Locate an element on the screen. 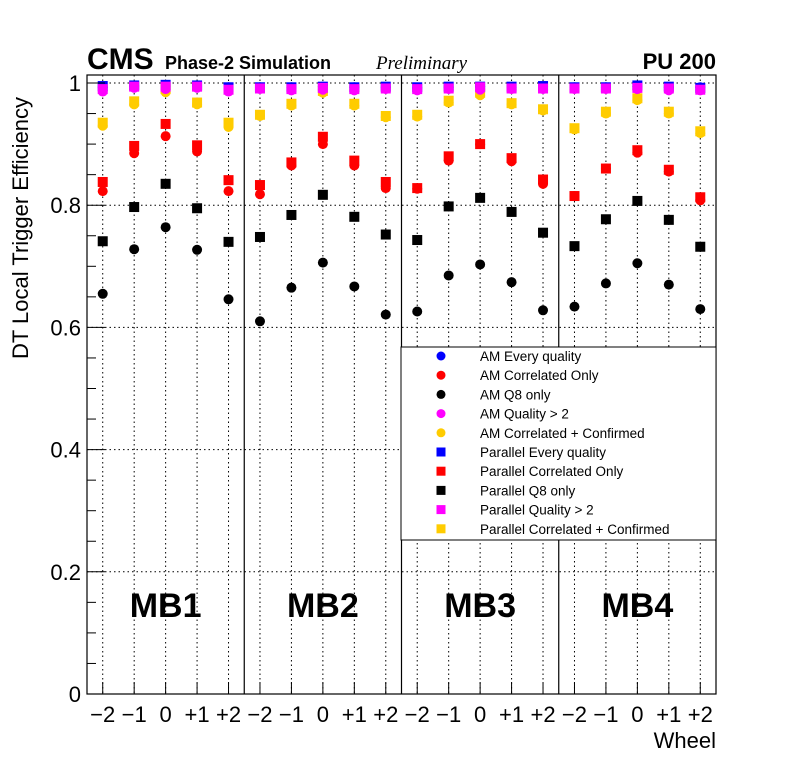  y-tick-label: 0.6 is located at coordinates (65, 327).